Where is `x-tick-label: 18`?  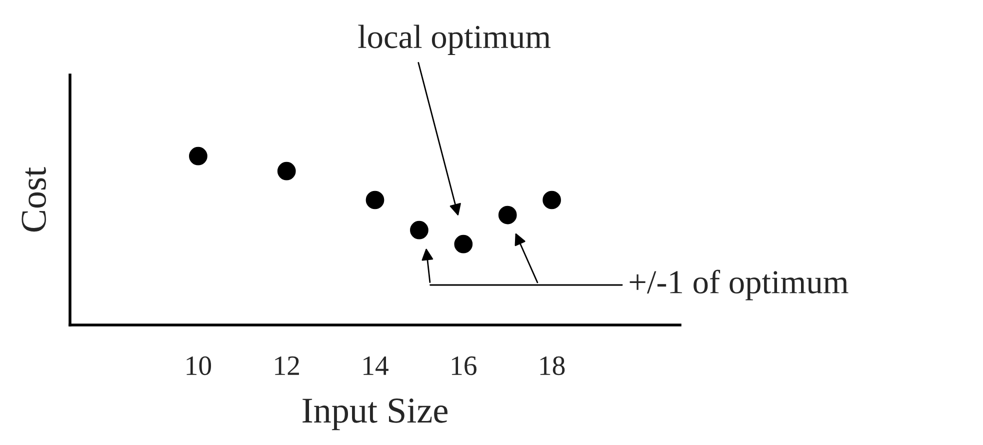
x-tick-label: 18 is located at coordinates (552, 366).